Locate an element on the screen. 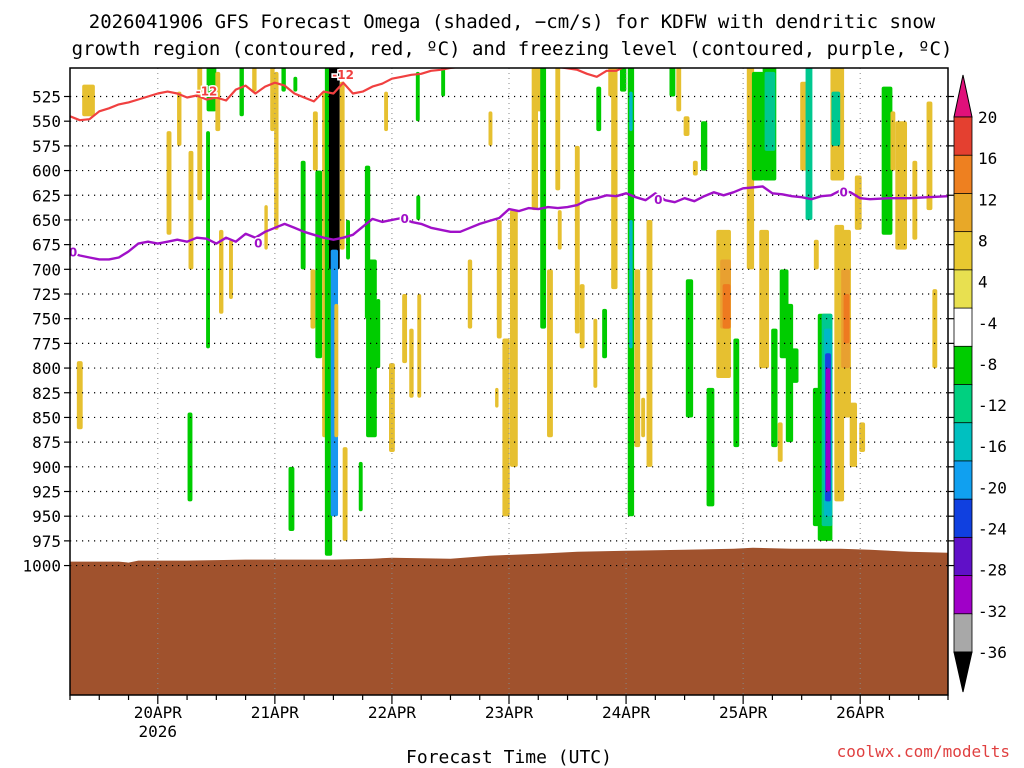  colorbar: 20 16 12 8 4 -4 -8 -12 -16 -20 -24 -28 -32 -36 is located at coordinates (980, 383).